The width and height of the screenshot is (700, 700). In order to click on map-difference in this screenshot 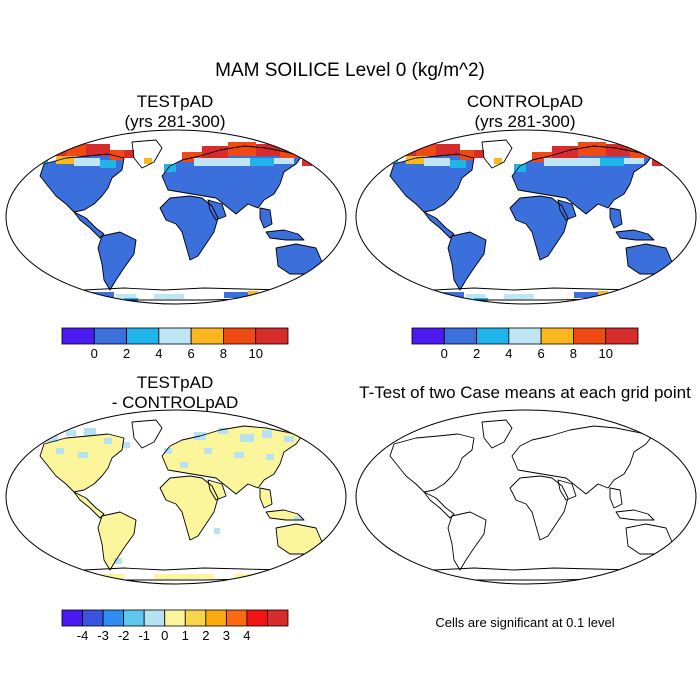, I will do `click(176, 497)`.